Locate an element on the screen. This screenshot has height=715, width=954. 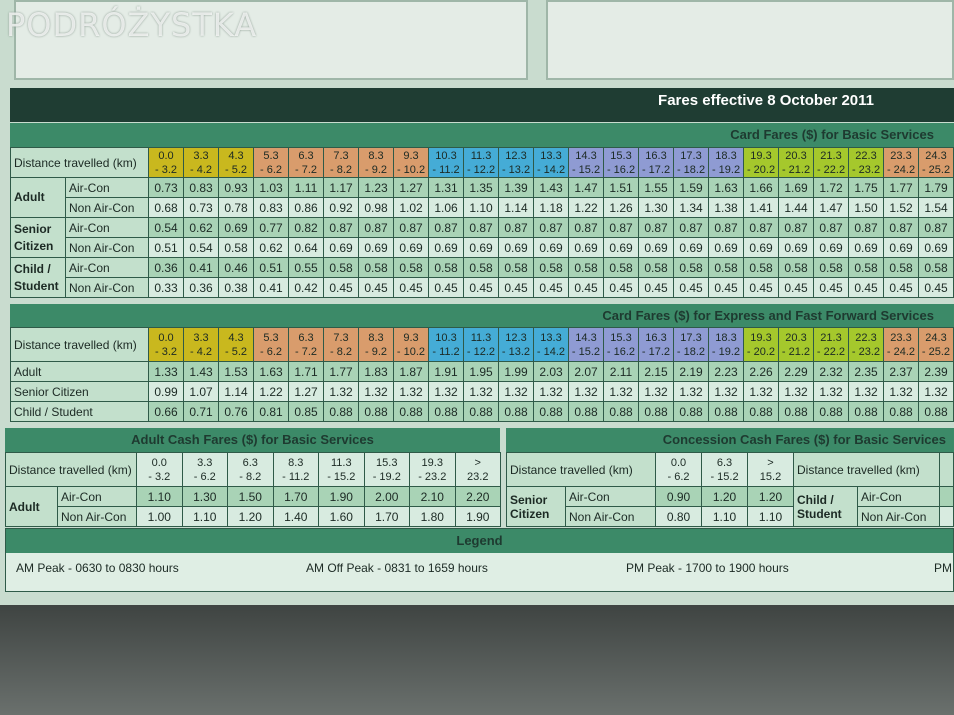
fare-cell: 1.20 is located at coordinates (250, 516).